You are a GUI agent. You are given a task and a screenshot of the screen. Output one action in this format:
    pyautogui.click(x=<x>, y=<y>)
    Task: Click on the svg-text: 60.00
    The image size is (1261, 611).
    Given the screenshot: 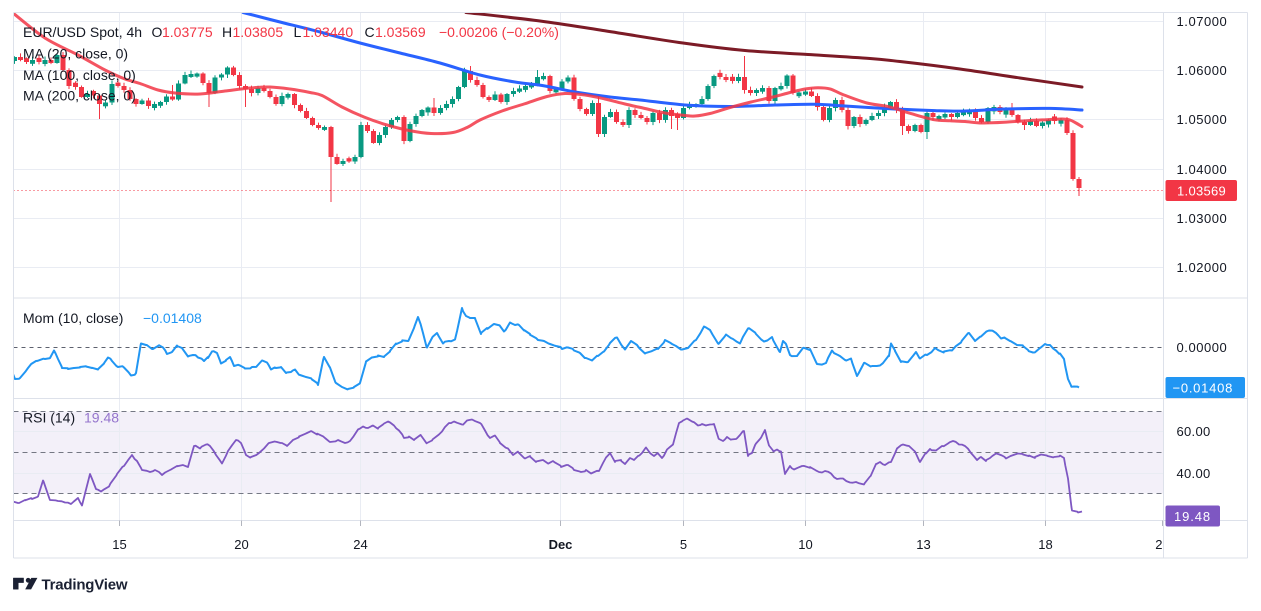 What is the action you would take?
    pyautogui.click(x=1194, y=431)
    